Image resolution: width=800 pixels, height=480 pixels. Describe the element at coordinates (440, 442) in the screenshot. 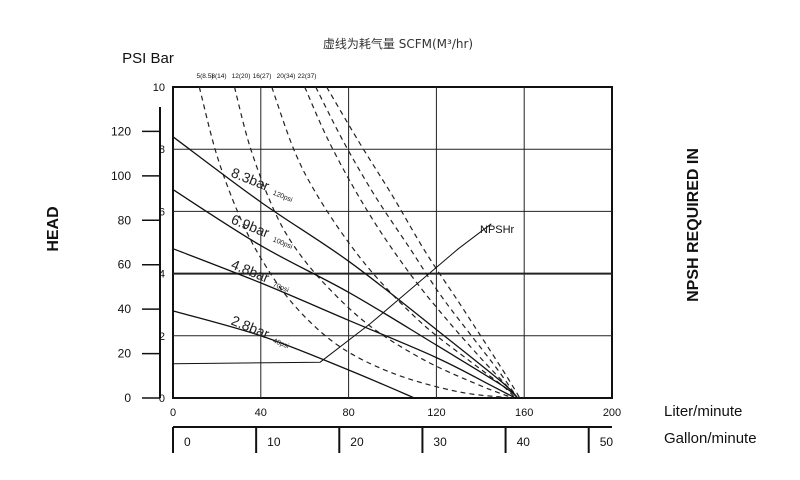

I see `gallon-tick-label: 30` at that location.